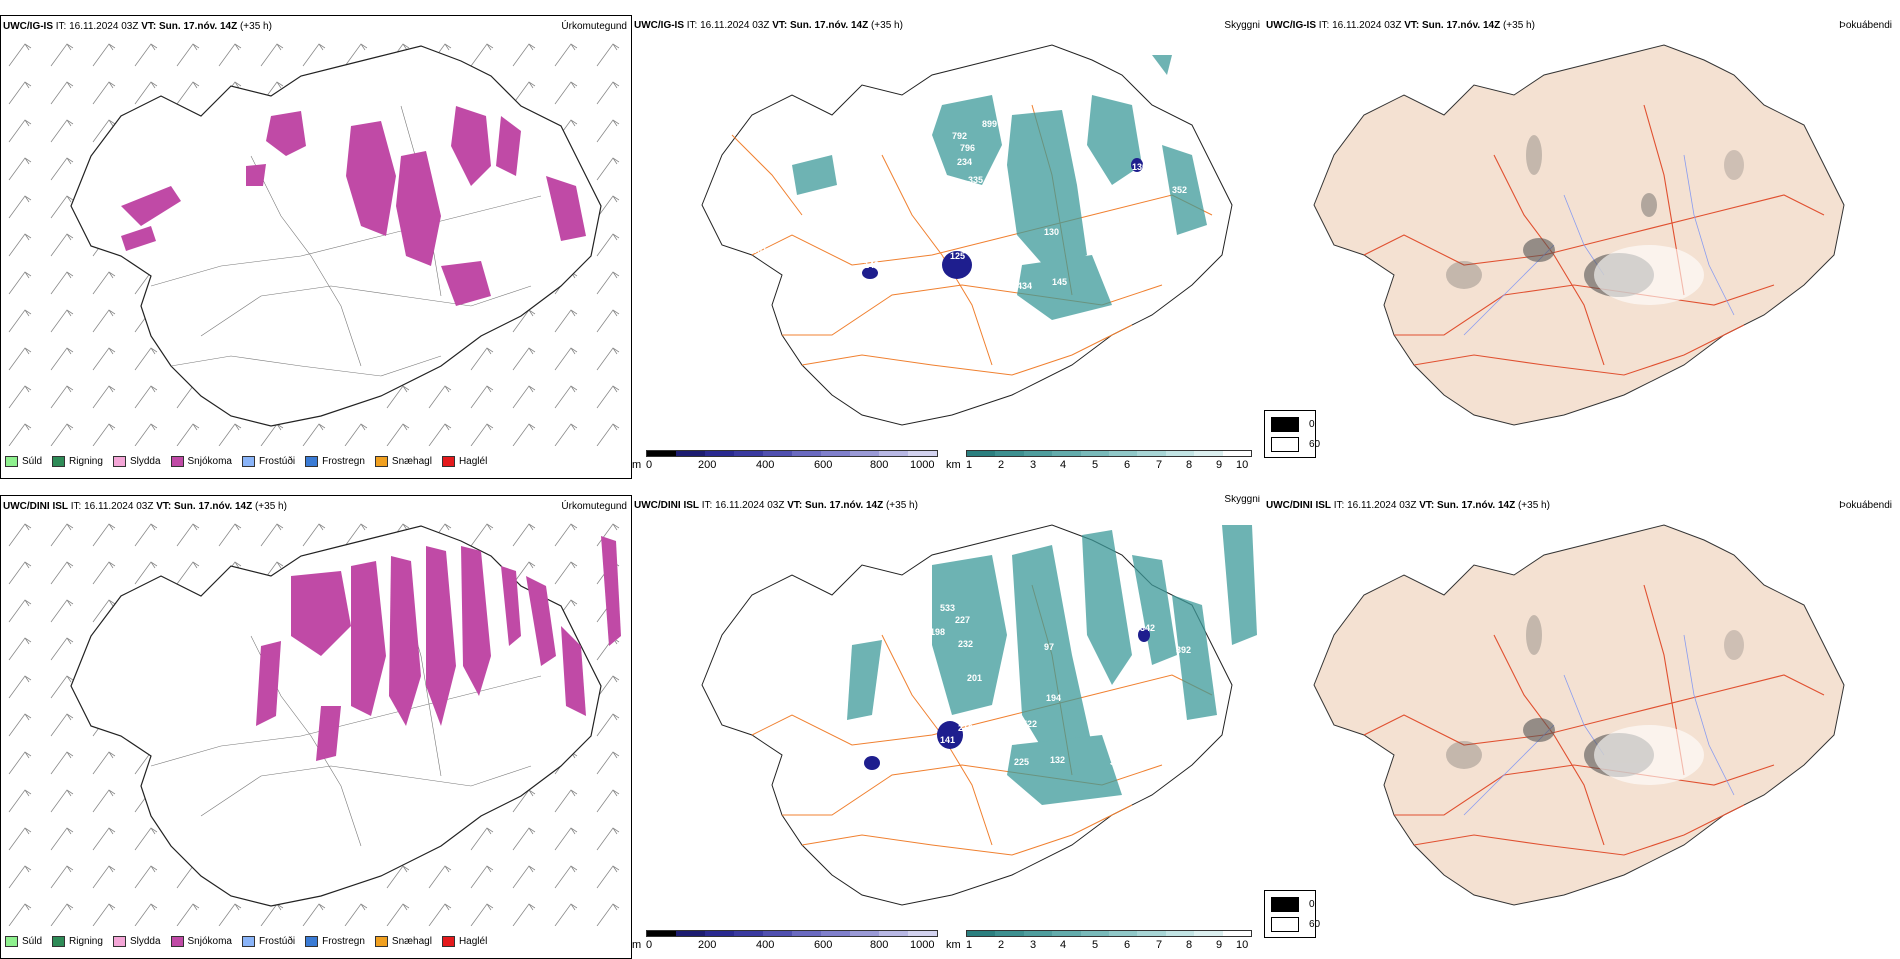 The height and width of the screenshot is (959, 1900). Describe the element at coordinates (1147, 628) in the screenshot. I see `cloud-label: 342` at that location.